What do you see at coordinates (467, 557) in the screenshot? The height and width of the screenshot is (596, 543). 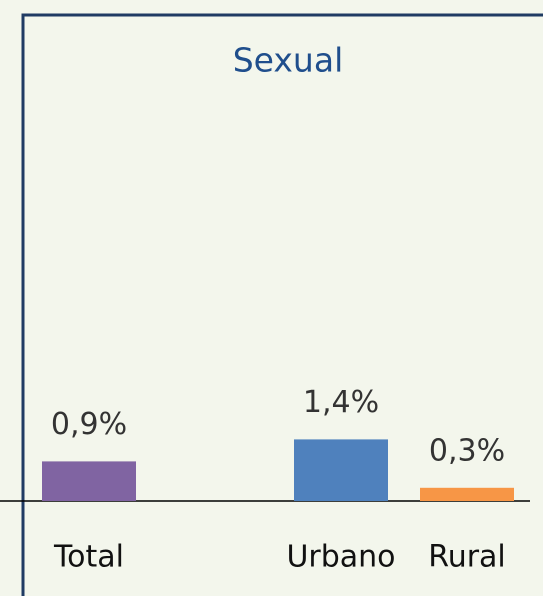 I see `x-tick-label: Rural` at bounding box center [467, 557].